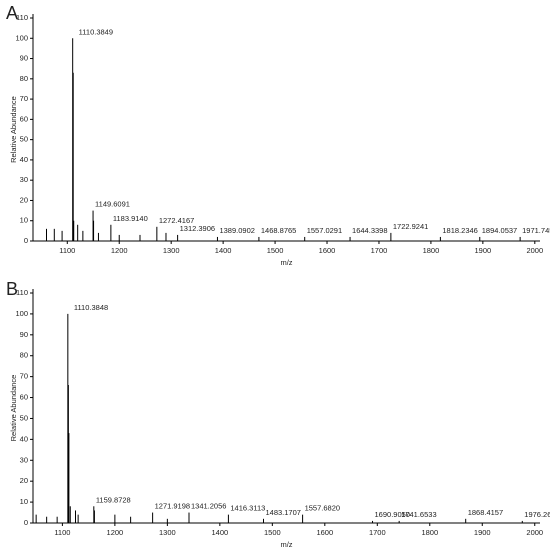 The image size is (550, 549). I want to click on peak-label: 1468.8765, so click(278, 230).